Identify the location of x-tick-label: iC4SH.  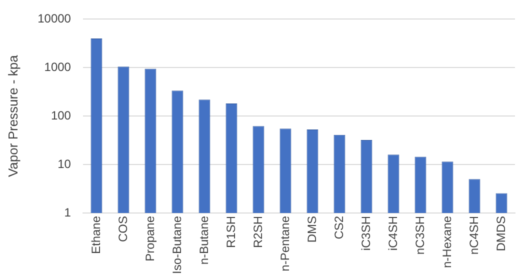
(393, 233).